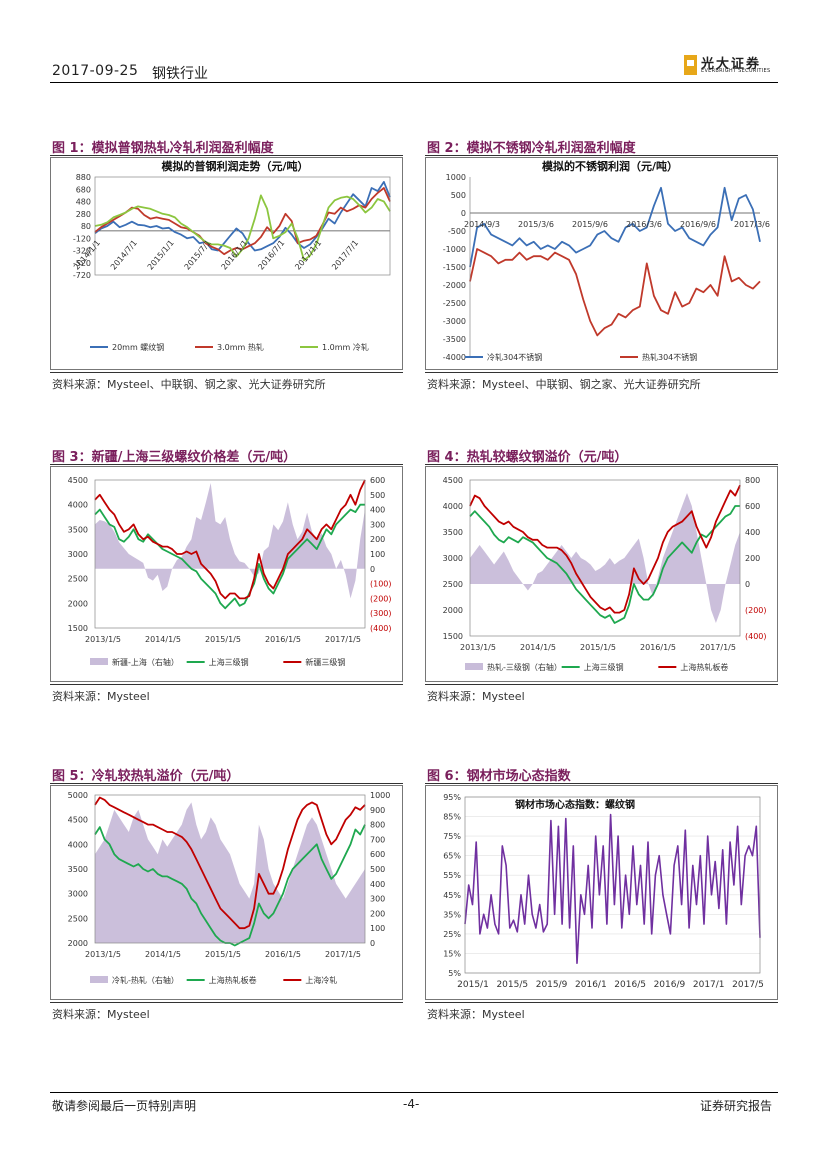 The height and width of the screenshot is (1169, 827). What do you see at coordinates (756, 636) in the screenshot?
I see `y2-tick-label: (400)` at bounding box center [756, 636].